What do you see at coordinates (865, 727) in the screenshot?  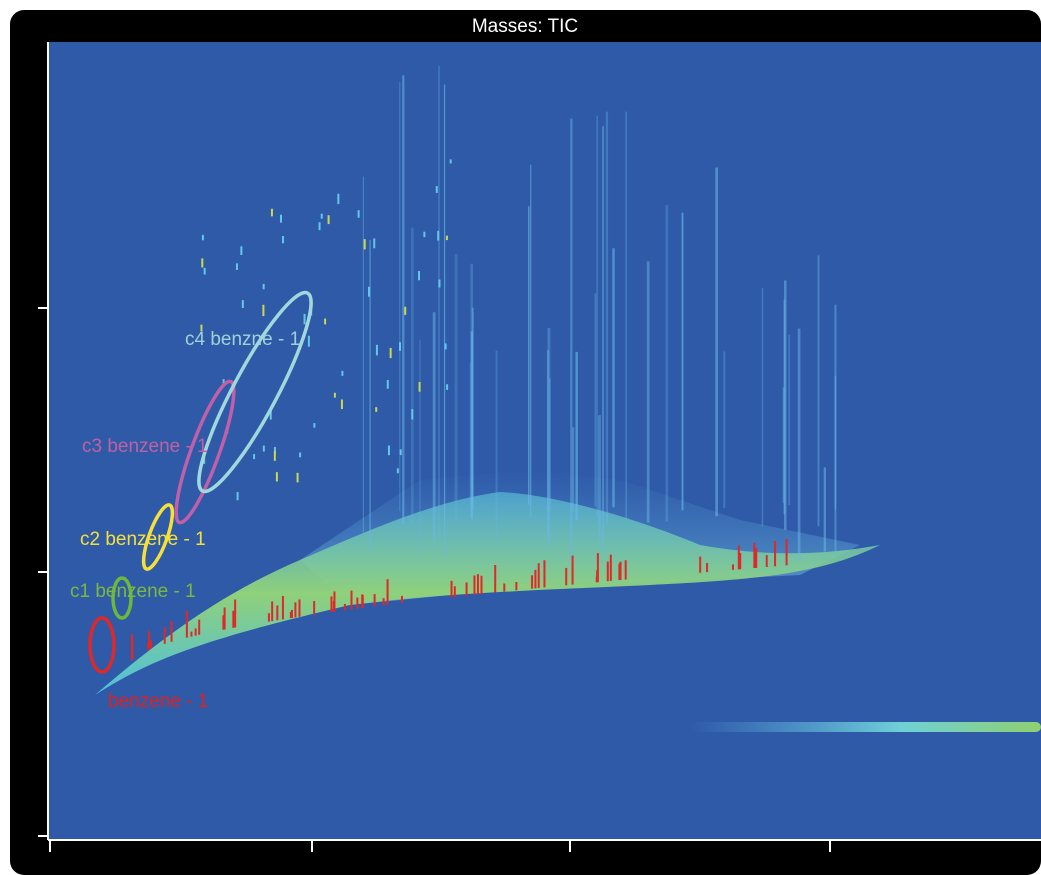 I see `streak` at bounding box center [865, 727].